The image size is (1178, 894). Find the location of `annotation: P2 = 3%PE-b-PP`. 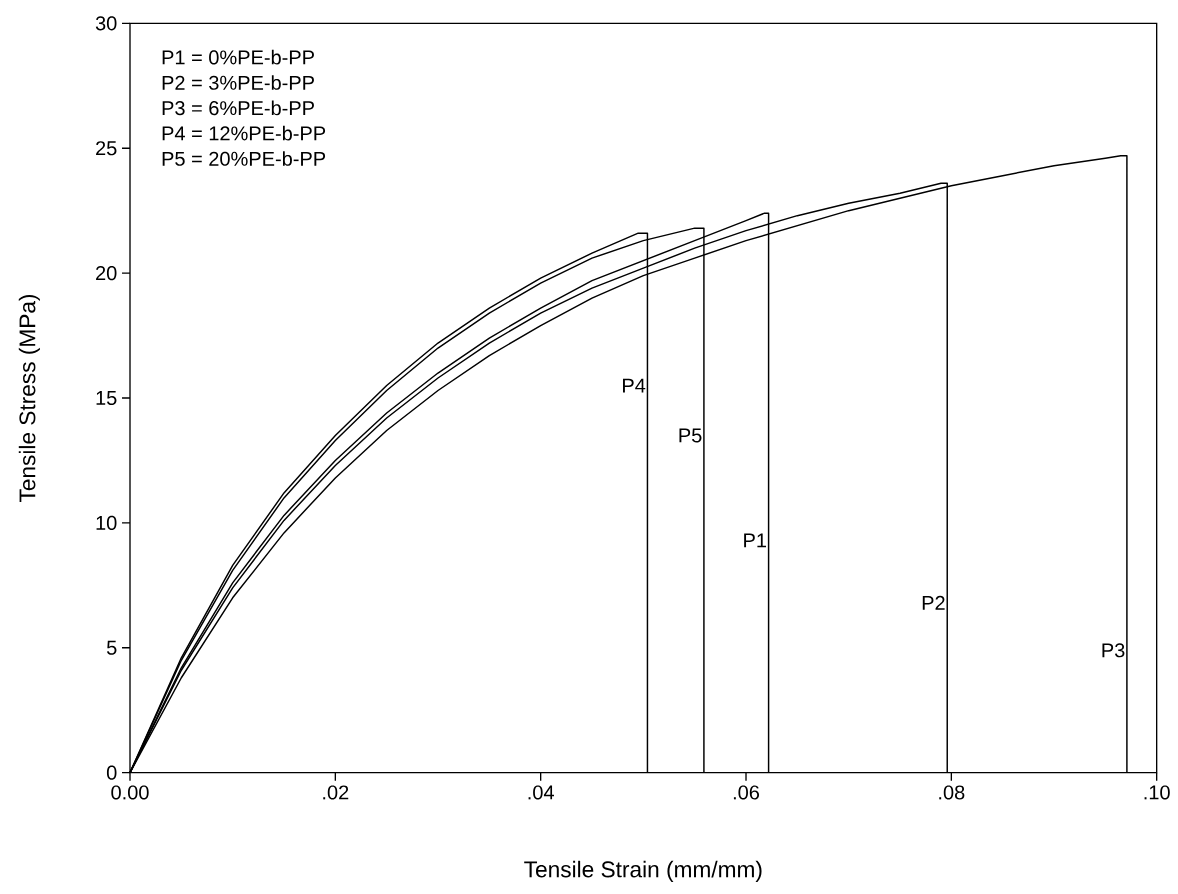

annotation: P2 = 3%PE-b-PP is located at coordinates (238, 82).